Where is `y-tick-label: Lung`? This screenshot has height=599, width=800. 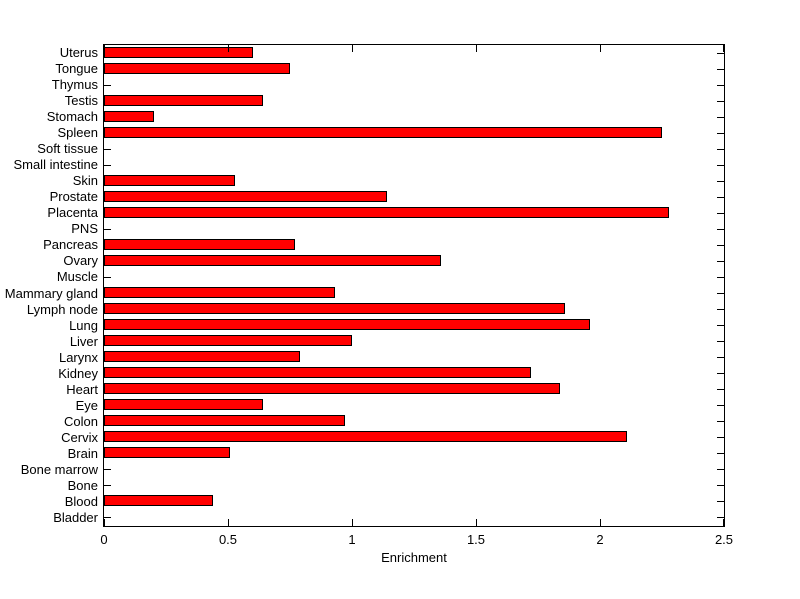 y-tick-label: Lung is located at coordinates (83, 325).